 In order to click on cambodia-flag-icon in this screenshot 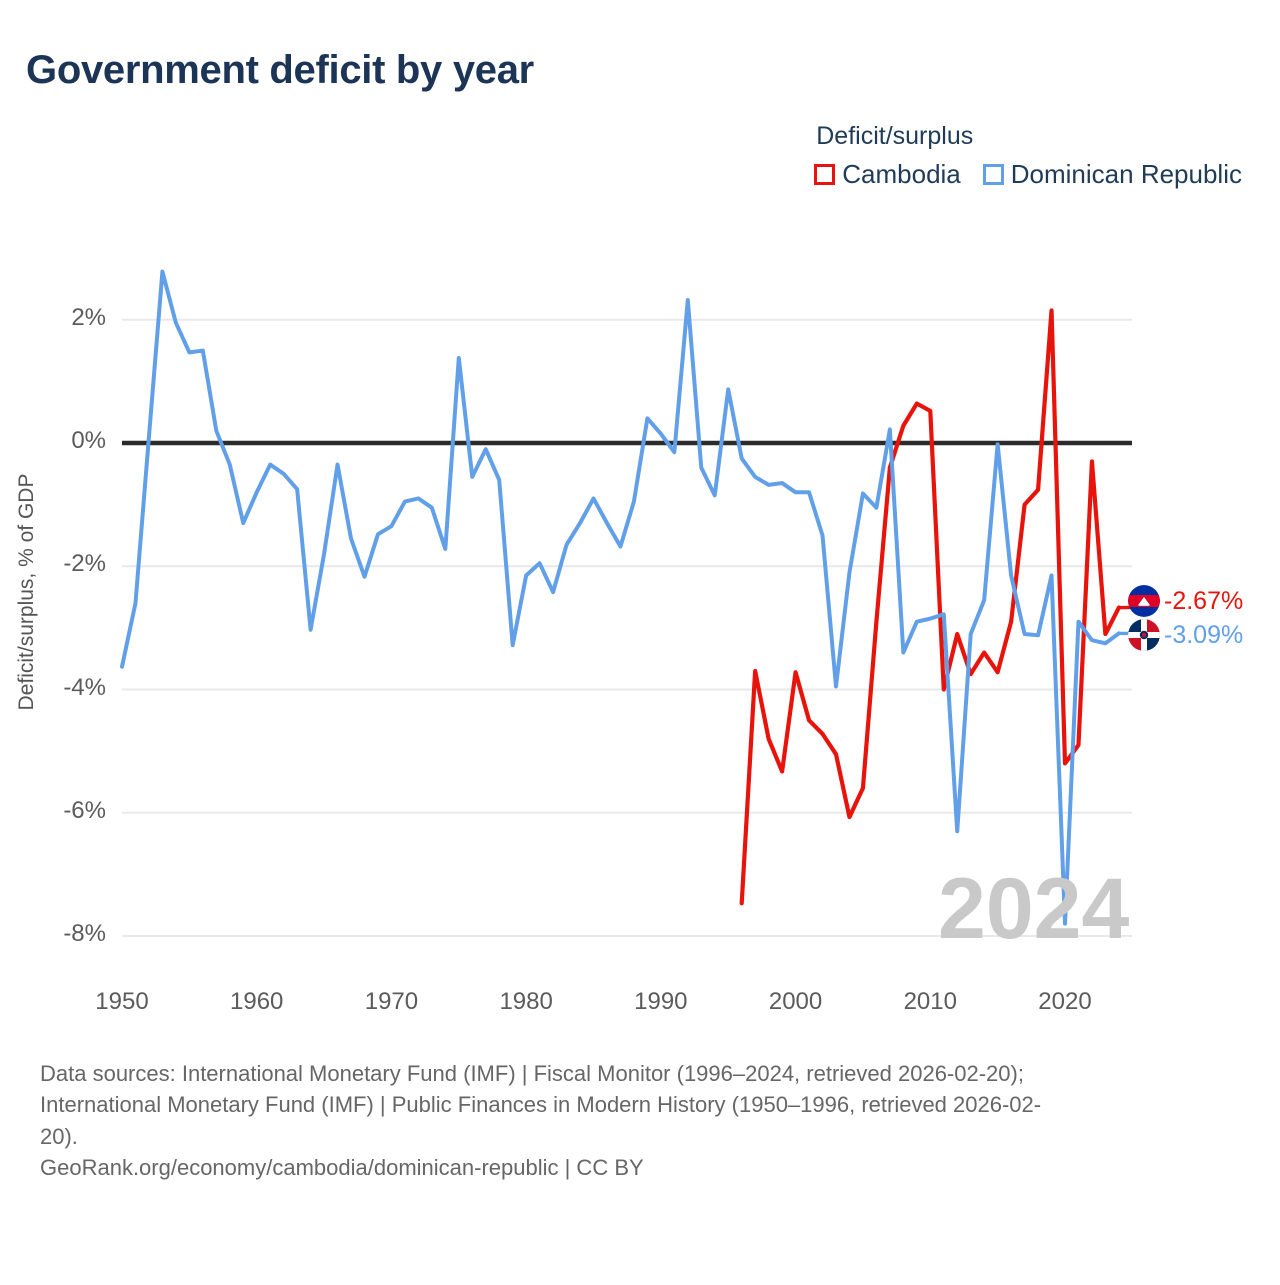, I will do `click(1144, 601)`.